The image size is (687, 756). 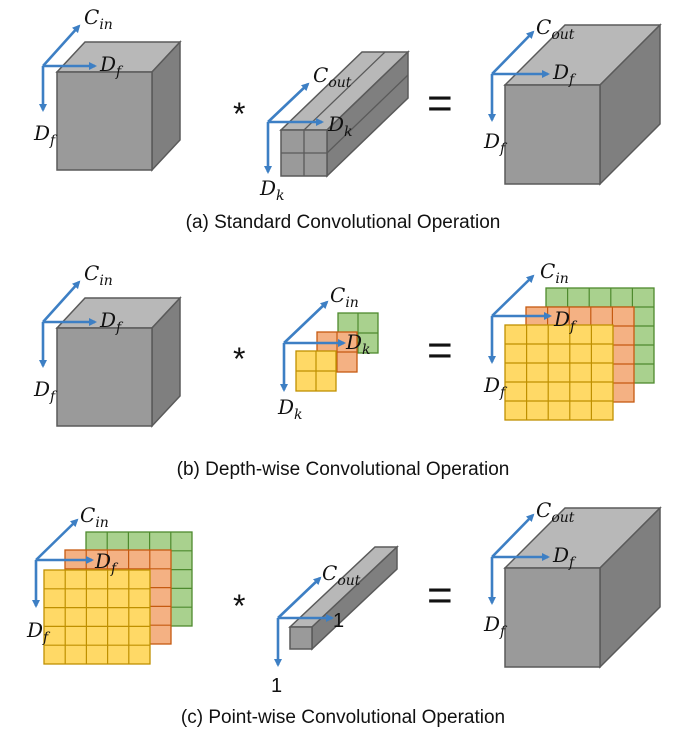 What do you see at coordinates (290, 409) in the screenshot?
I see `label-kernel-bottom-b: Dk` at bounding box center [290, 409].